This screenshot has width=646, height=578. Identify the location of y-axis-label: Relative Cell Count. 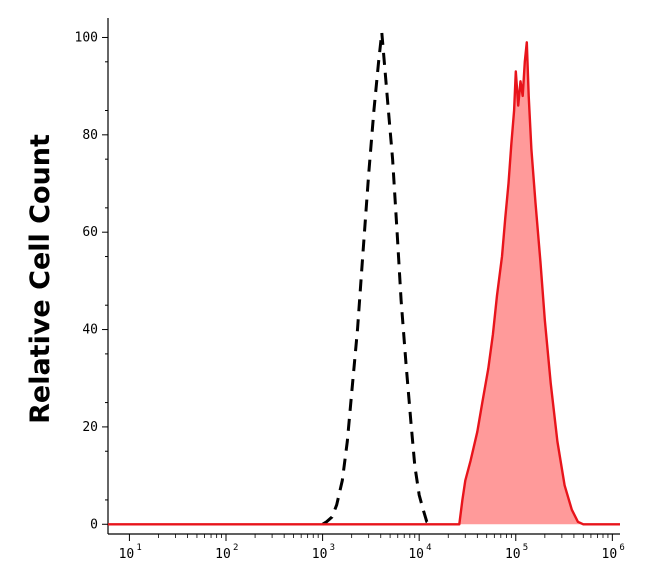
(40, 279).